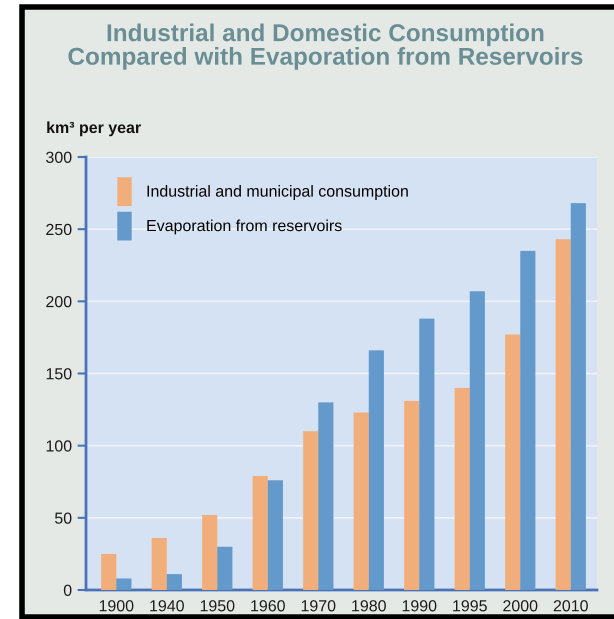  Describe the element at coordinates (319, 606) in the screenshot. I see `x-tick-label: 1970` at that location.